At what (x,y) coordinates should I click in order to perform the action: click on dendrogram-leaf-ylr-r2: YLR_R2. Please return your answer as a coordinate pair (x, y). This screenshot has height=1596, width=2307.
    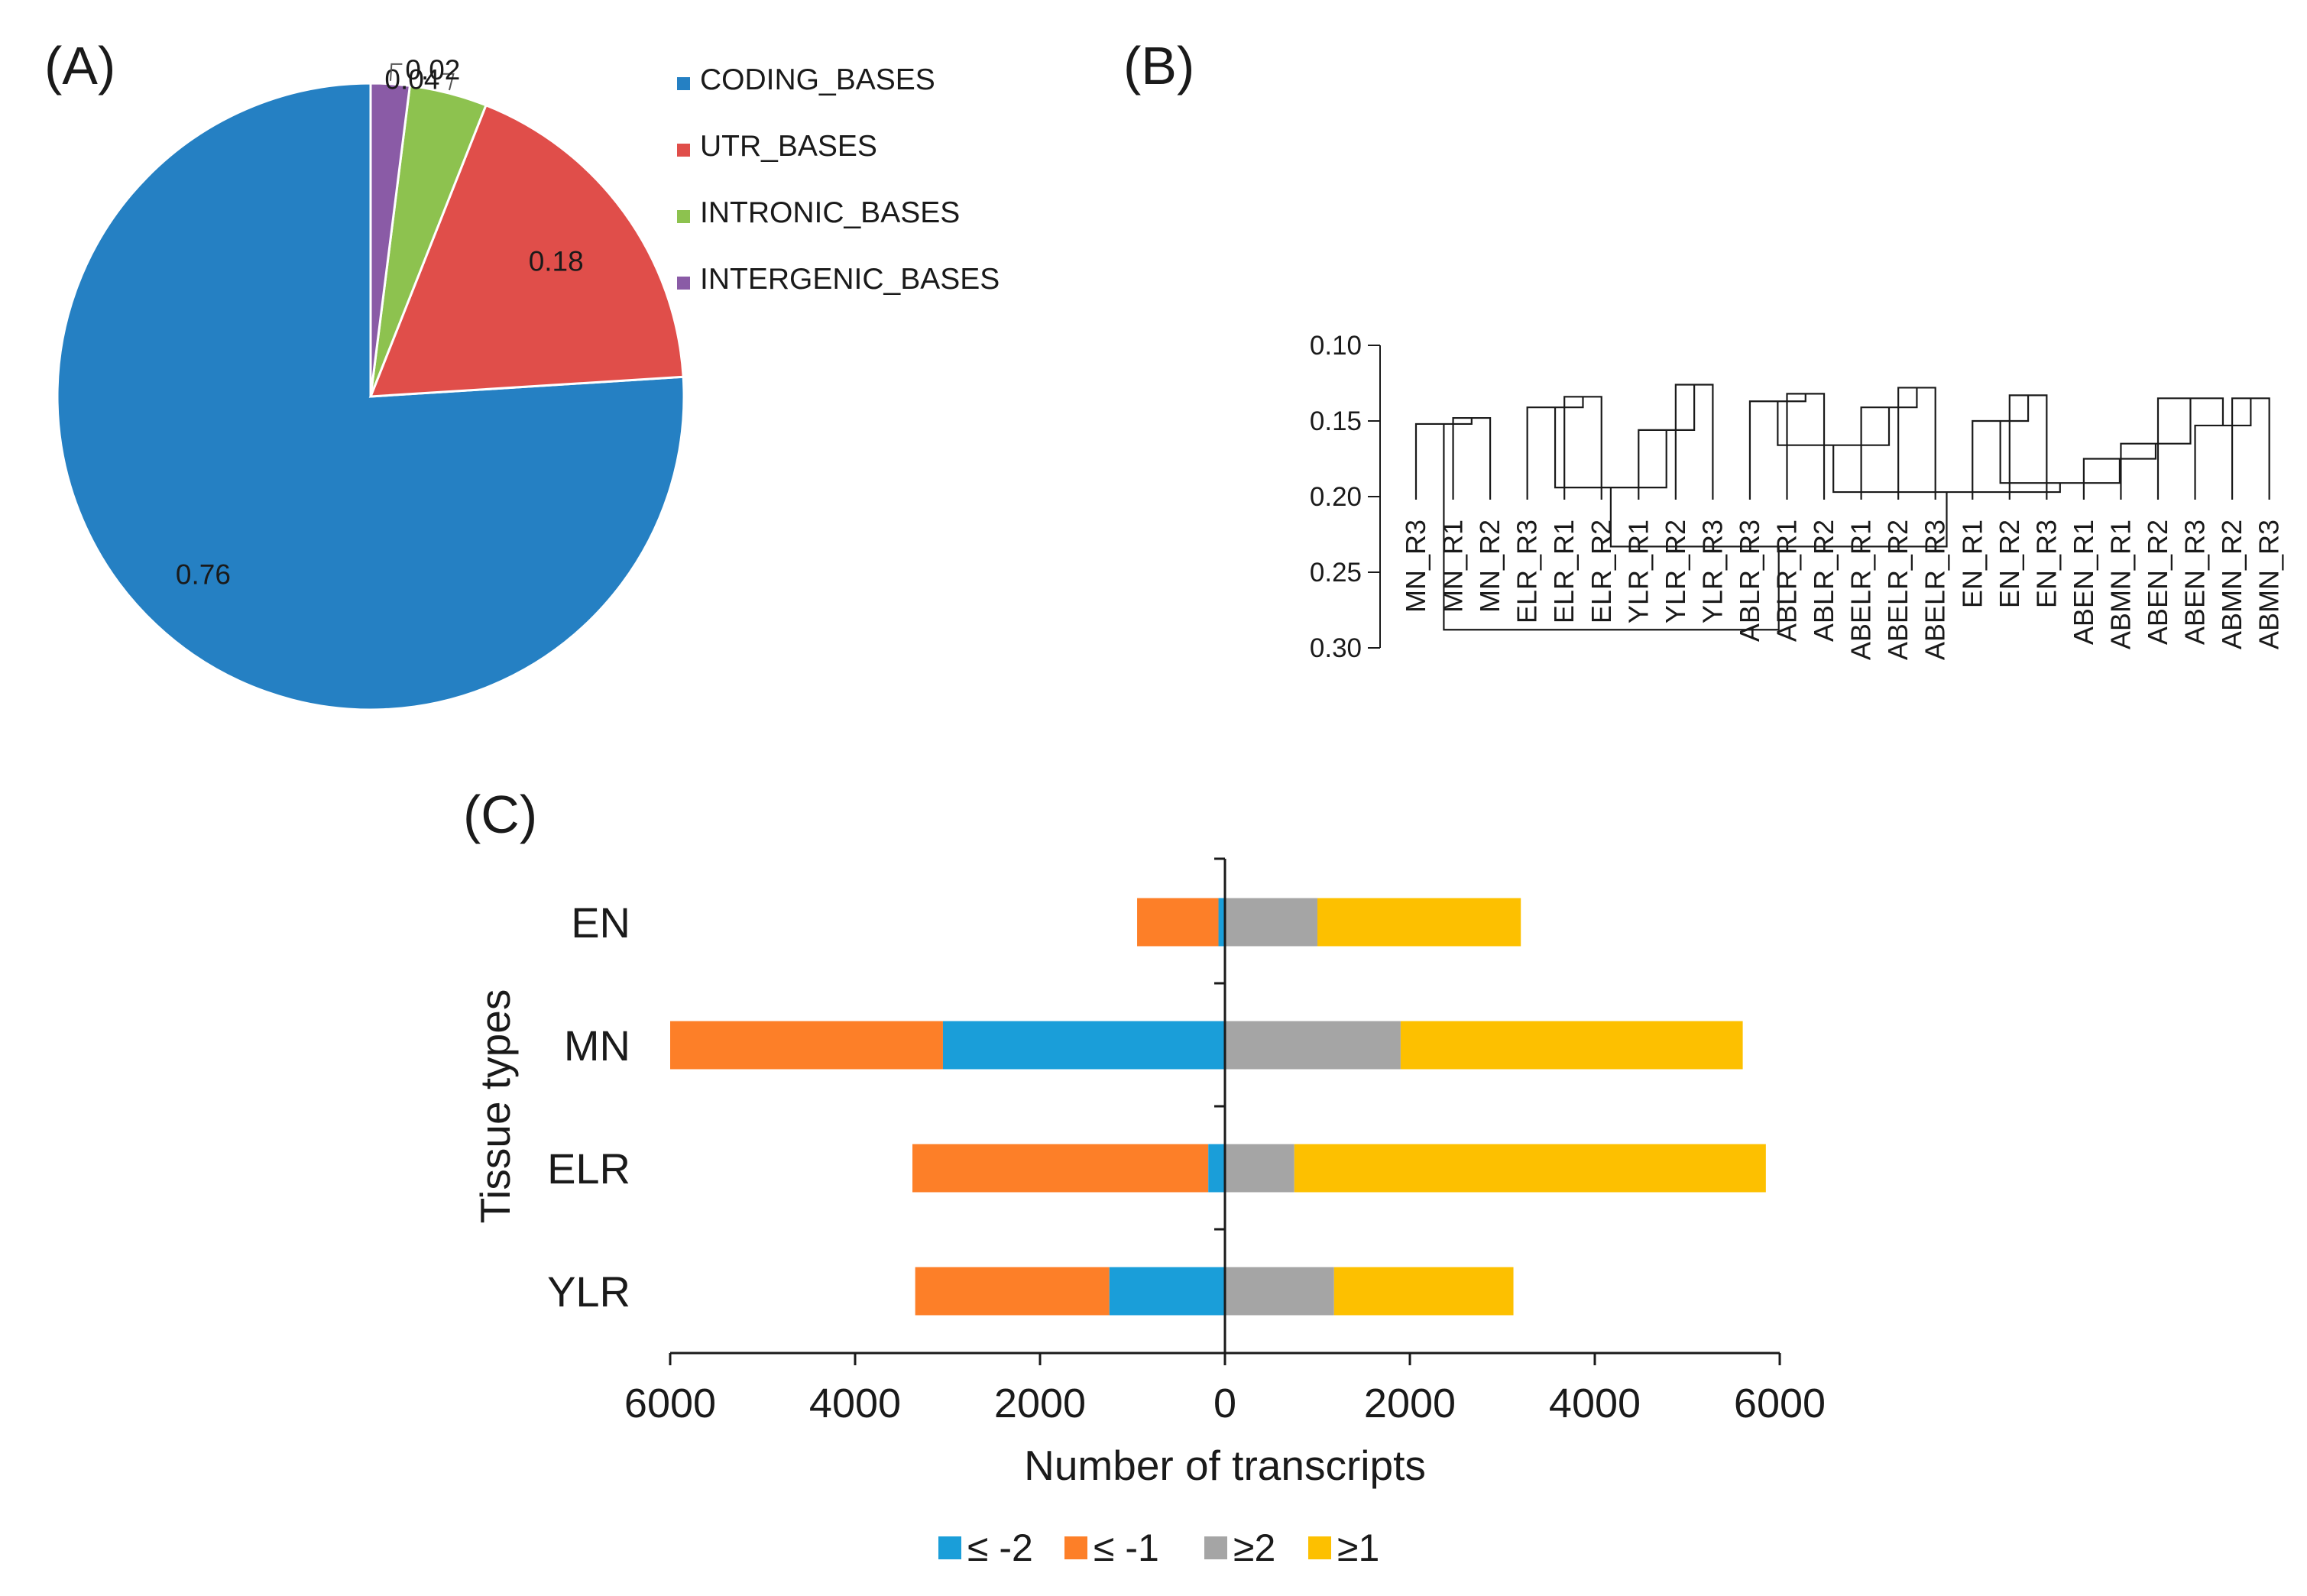
    Looking at the image, I should click on (1675, 571).